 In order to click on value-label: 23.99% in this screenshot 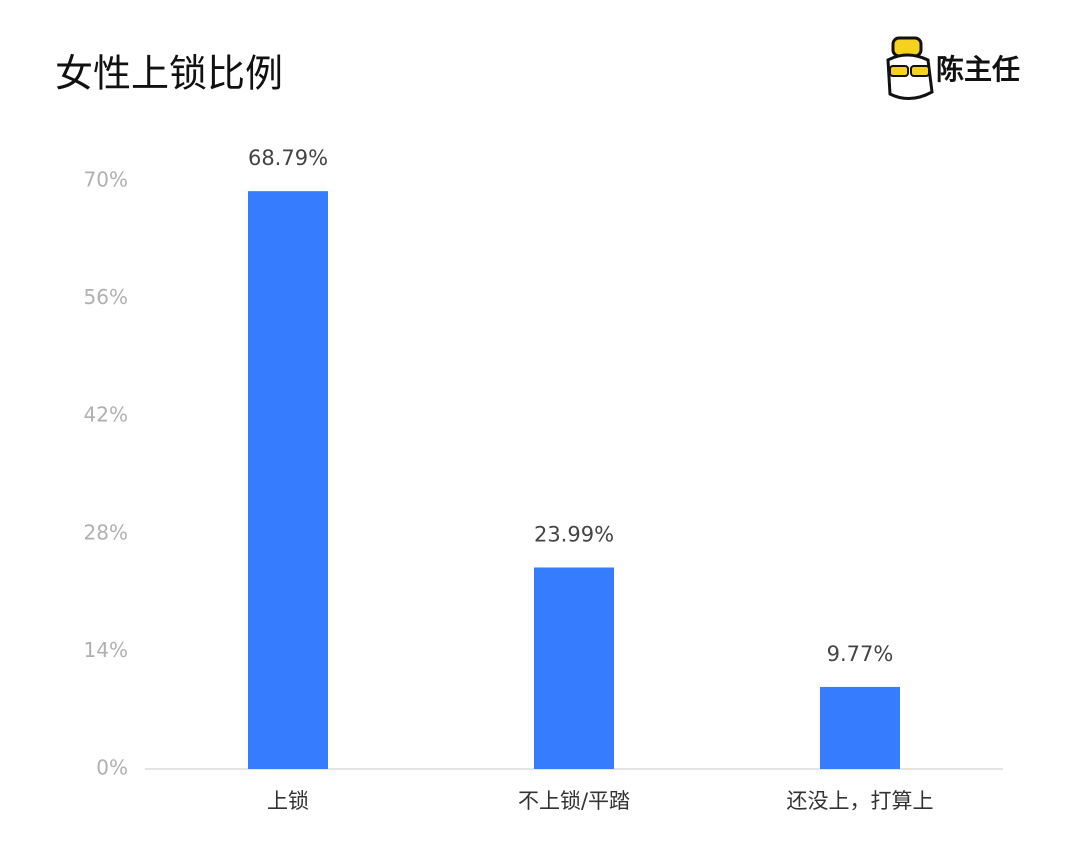, I will do `click(574, 534)`.